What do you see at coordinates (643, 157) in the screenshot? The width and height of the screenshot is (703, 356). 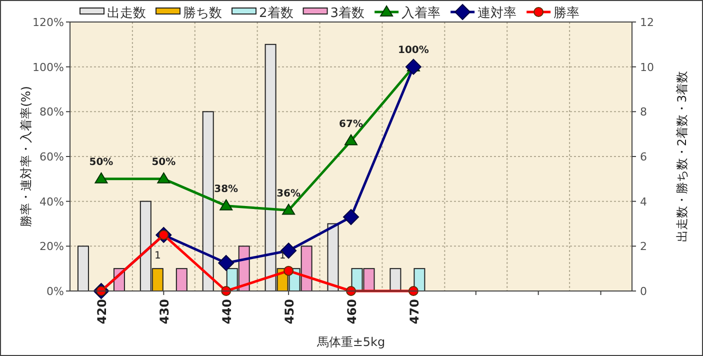 I see `y2-tick-label: 6` at bounding box center [643, 157].